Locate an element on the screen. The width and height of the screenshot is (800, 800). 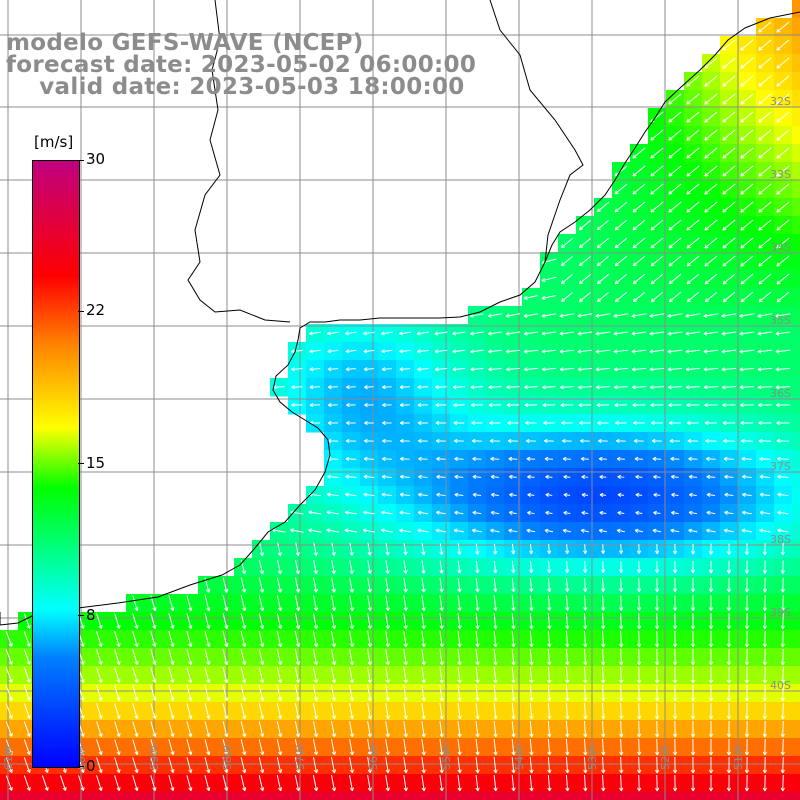
longitude-label: 53W is located at coordinates (592, 757).